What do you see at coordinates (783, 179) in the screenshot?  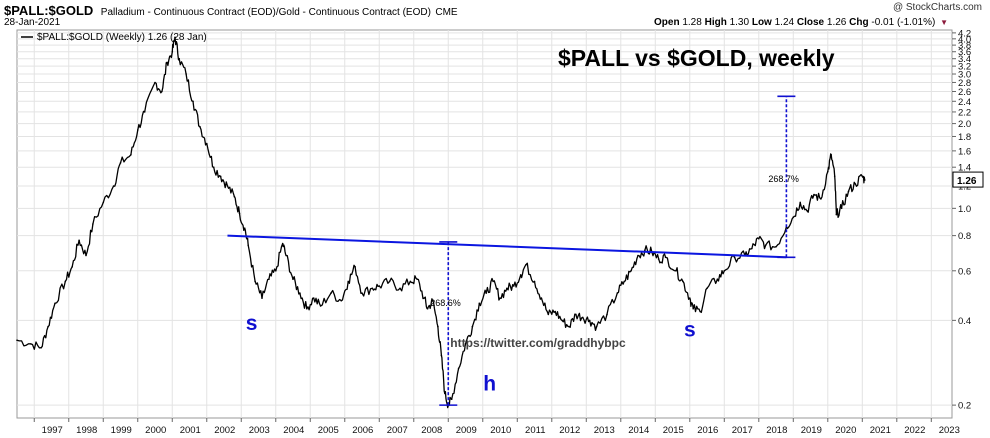 I see `measure-right-label: 268.7%` at bounding box center [783, 179].